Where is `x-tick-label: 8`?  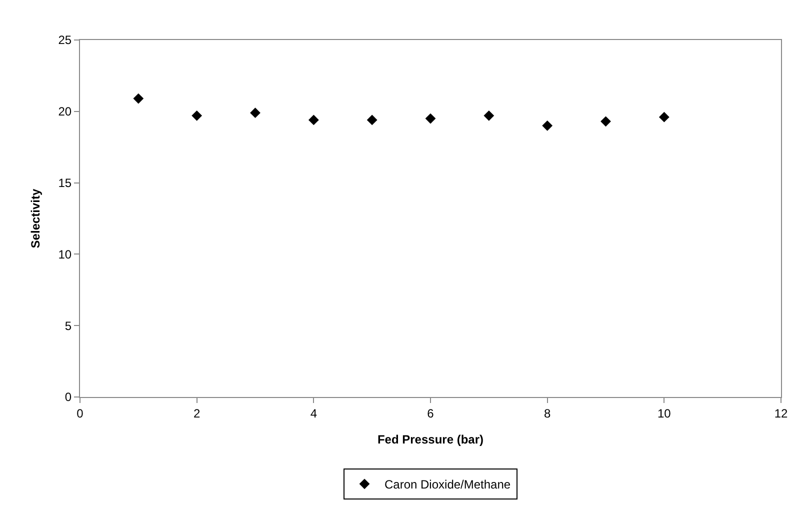 x-tick-label: 8 is located at coordinates (547, 413).